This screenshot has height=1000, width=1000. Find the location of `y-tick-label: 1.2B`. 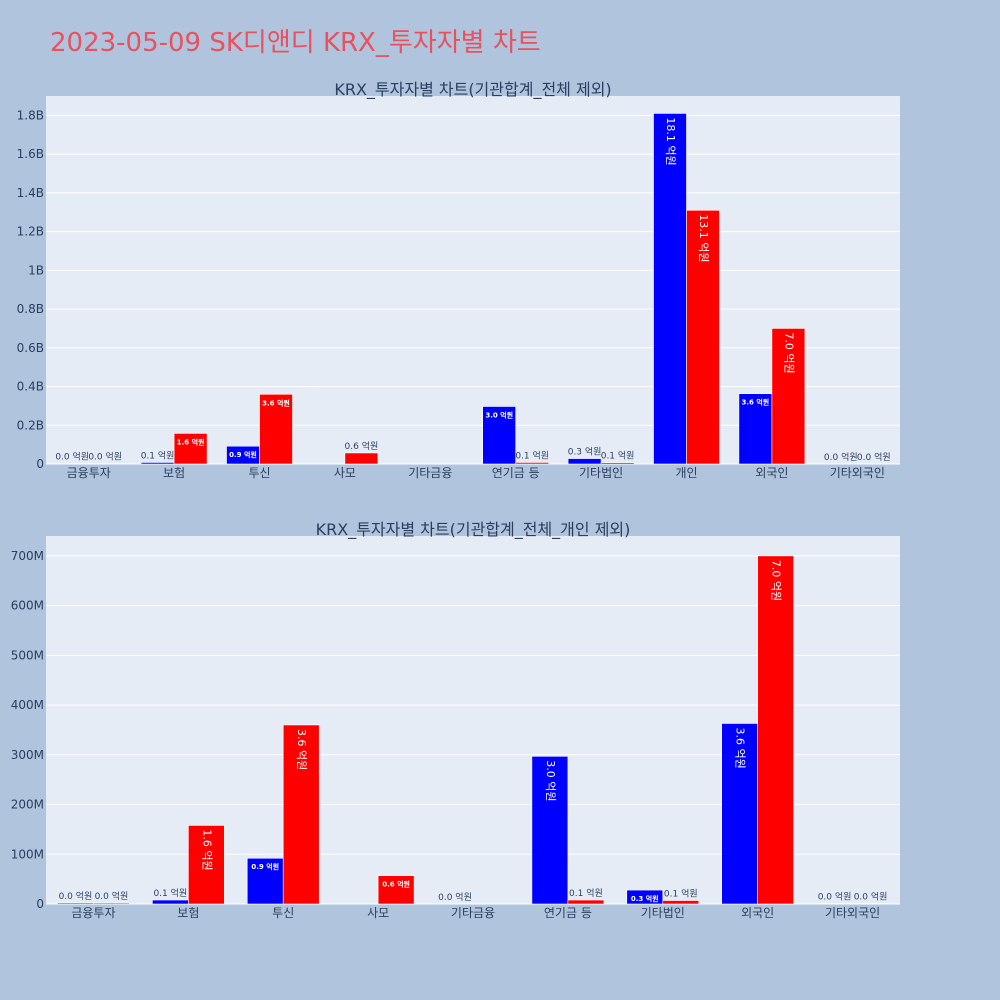

y-tick-label: 1.2B is located at coordinates (30, 232).